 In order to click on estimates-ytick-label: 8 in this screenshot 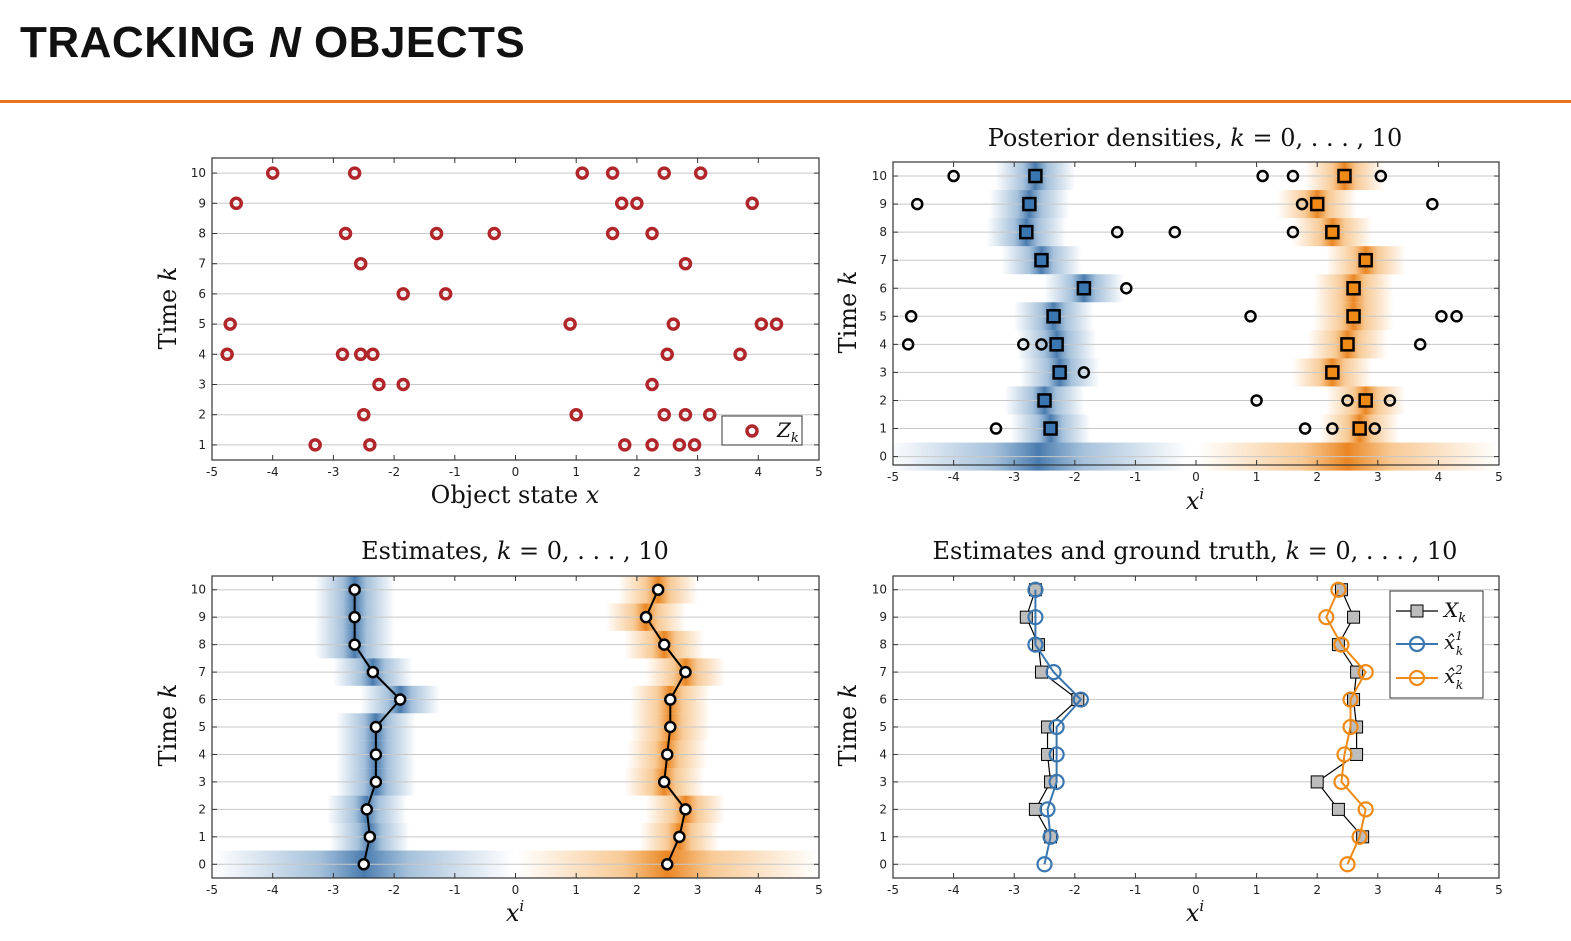, I will do `click(202, 645)`.